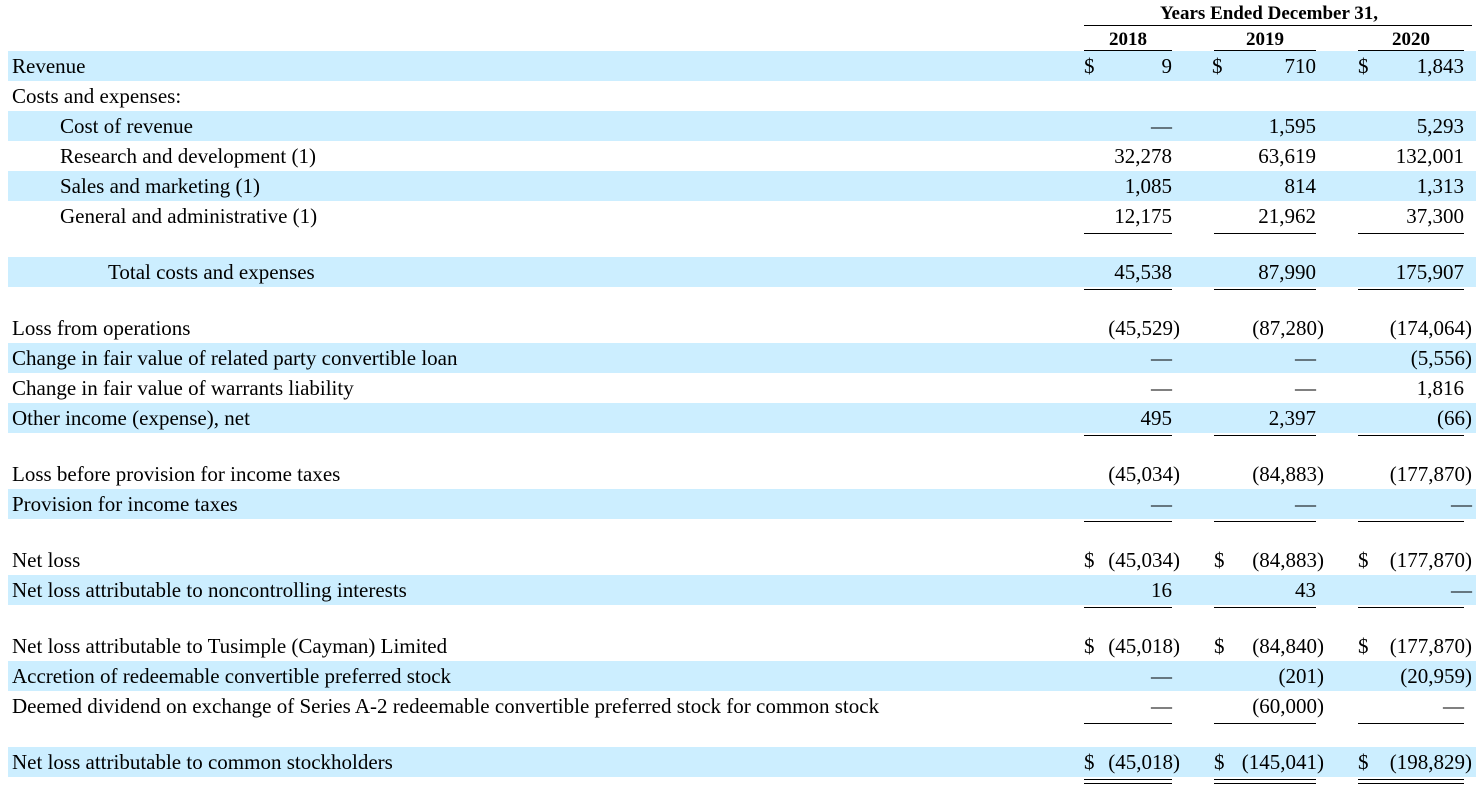  Describe the element at coordinates (1167, 66) in the screenshot. I see `cell-2018: 9` at that location.